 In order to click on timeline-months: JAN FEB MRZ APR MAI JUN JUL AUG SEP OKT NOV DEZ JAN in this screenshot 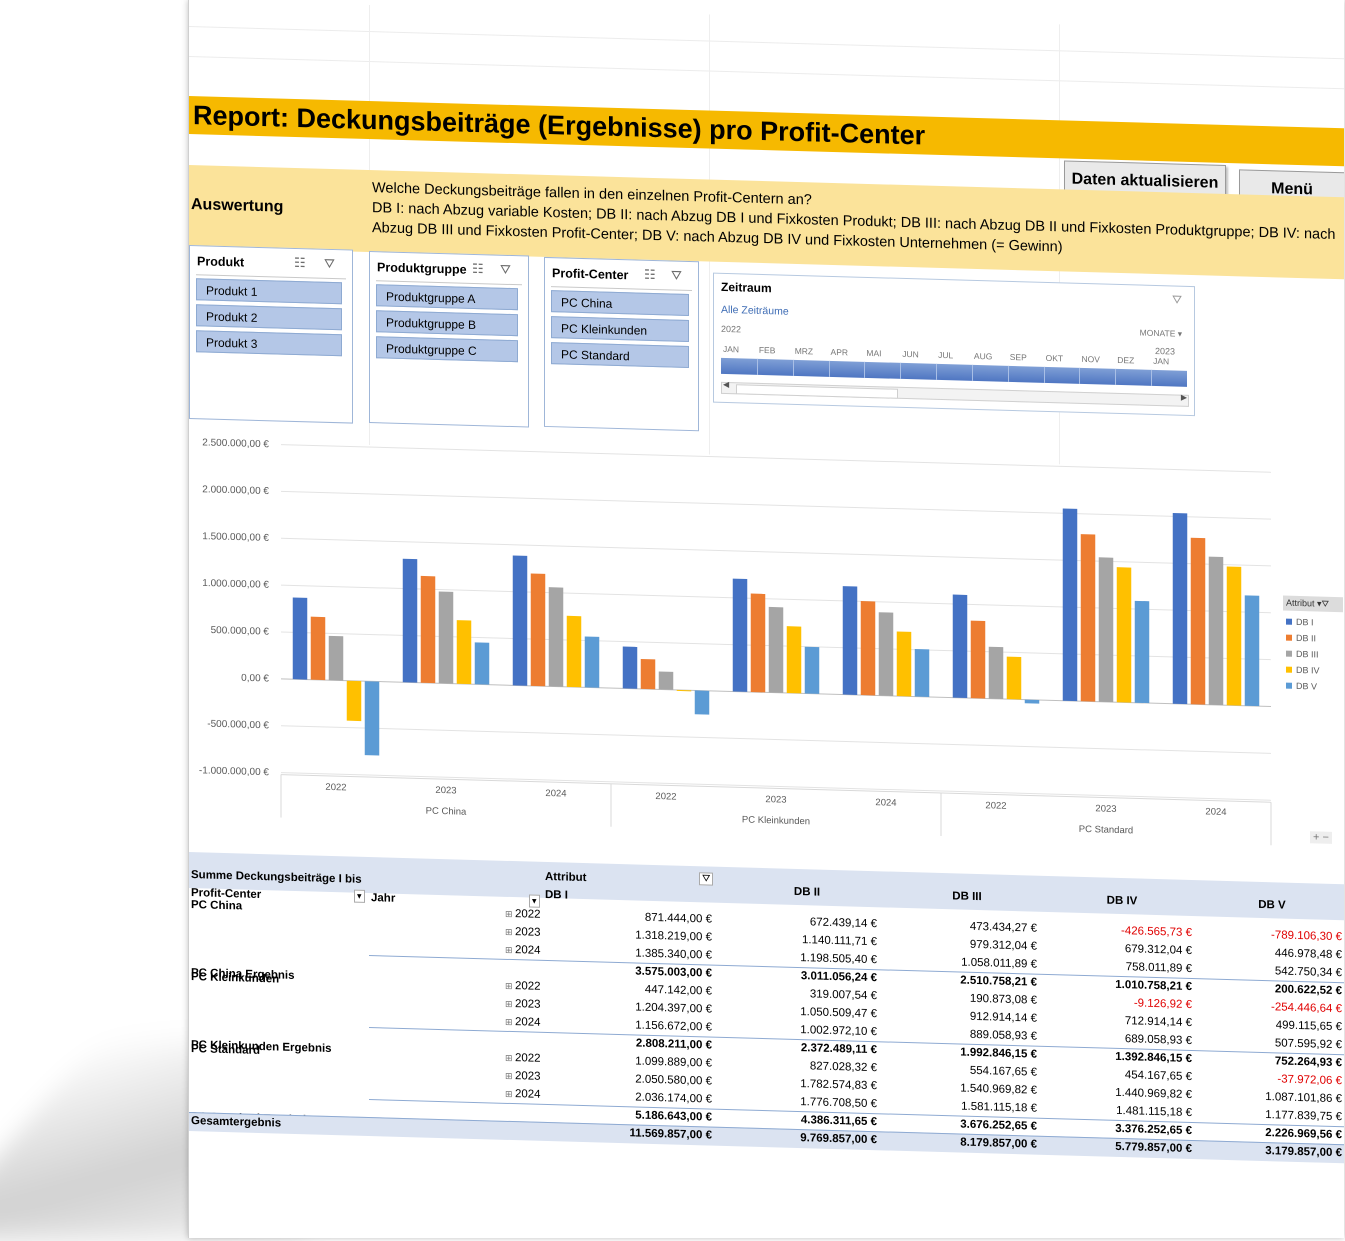, I will do `click(954, 320)`.